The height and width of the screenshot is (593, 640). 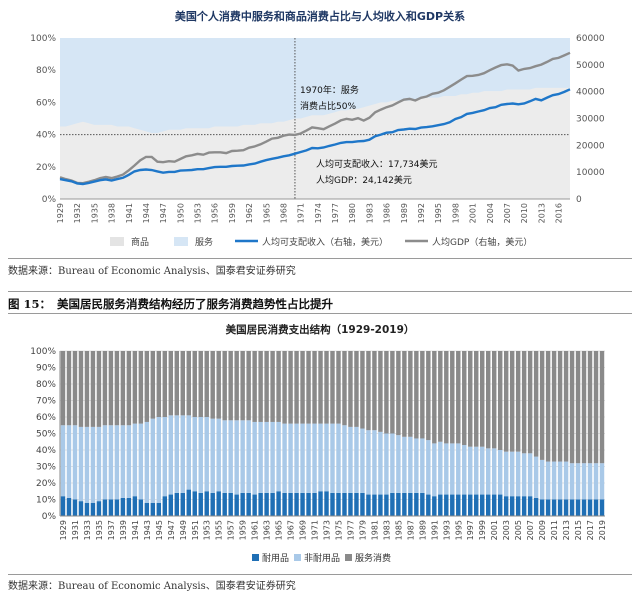 What do you see at coordinates (542, 530) in the screenshot?
I see `x-tick-label: 2009` at bounding box center [542, 530].